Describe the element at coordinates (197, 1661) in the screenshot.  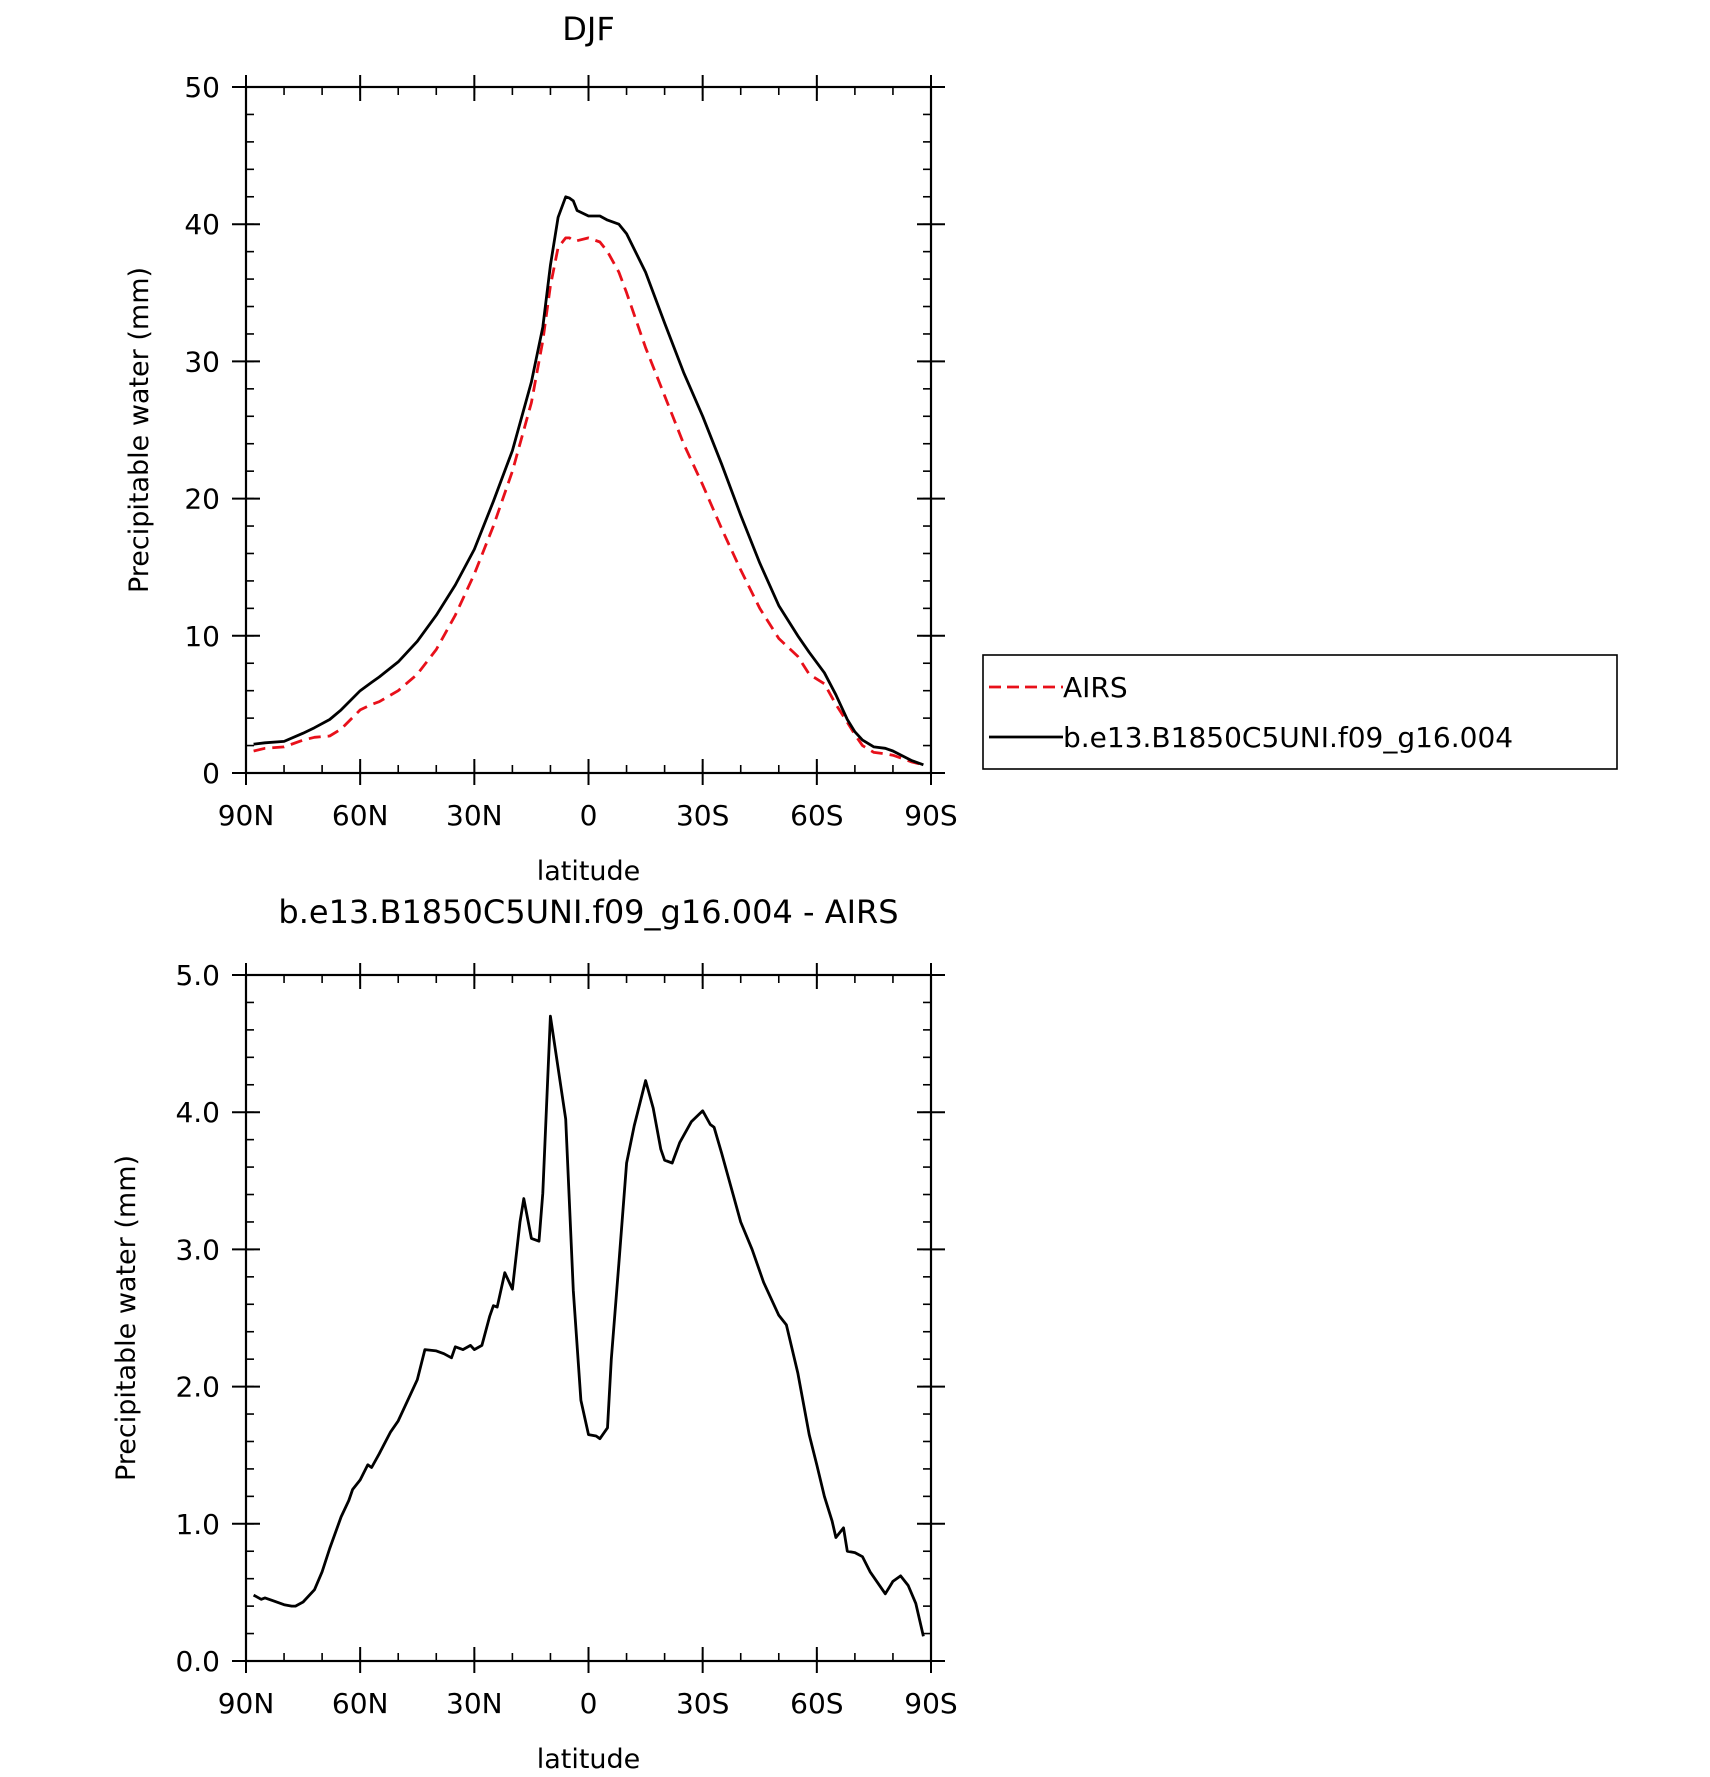
I see `y-tick-label: 0.0` at that location.